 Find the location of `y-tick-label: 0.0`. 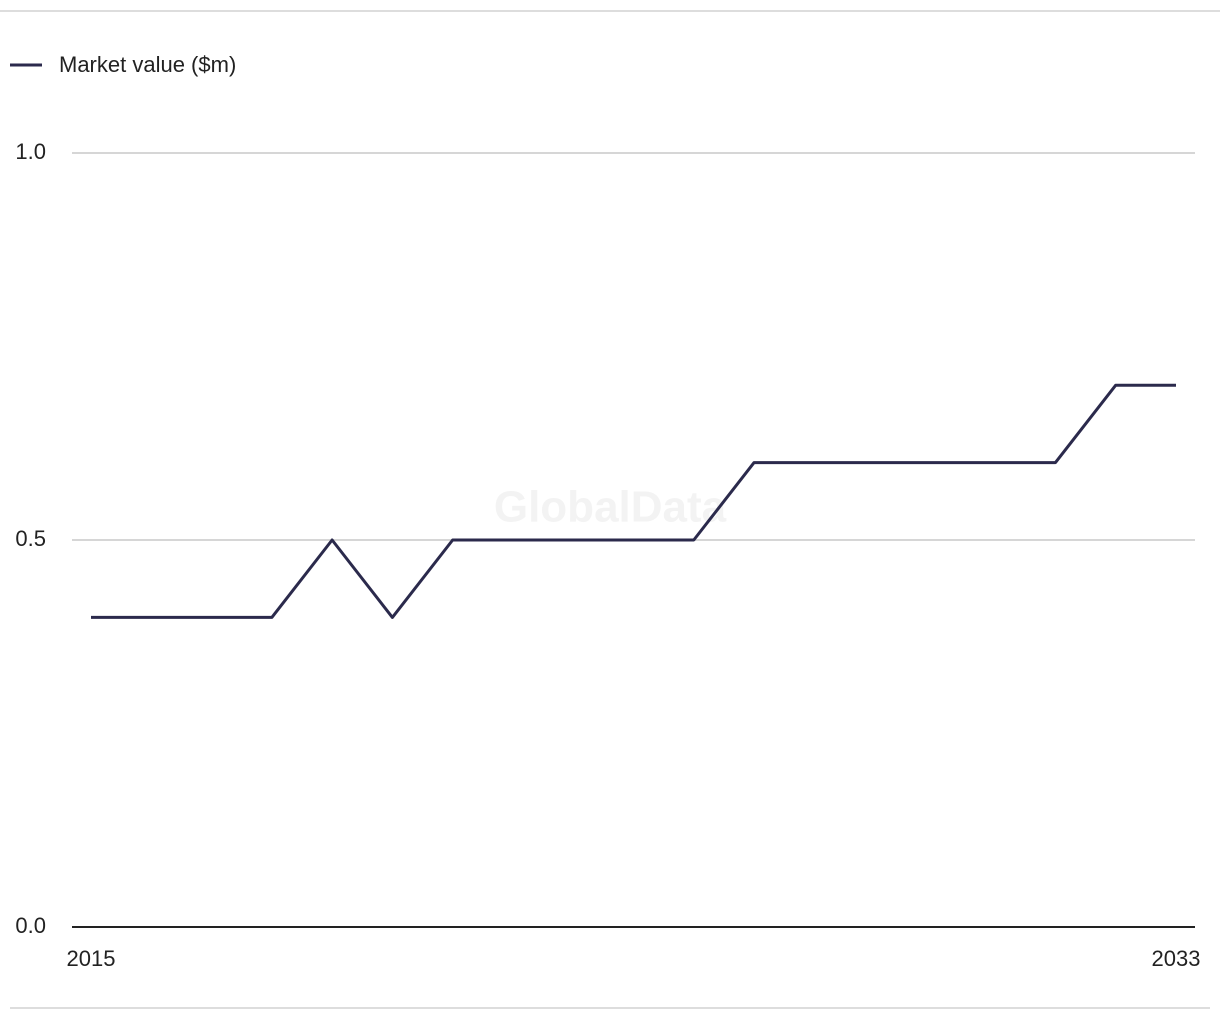

y-tick-label: 0.0 is located at coordinates (30, 925).